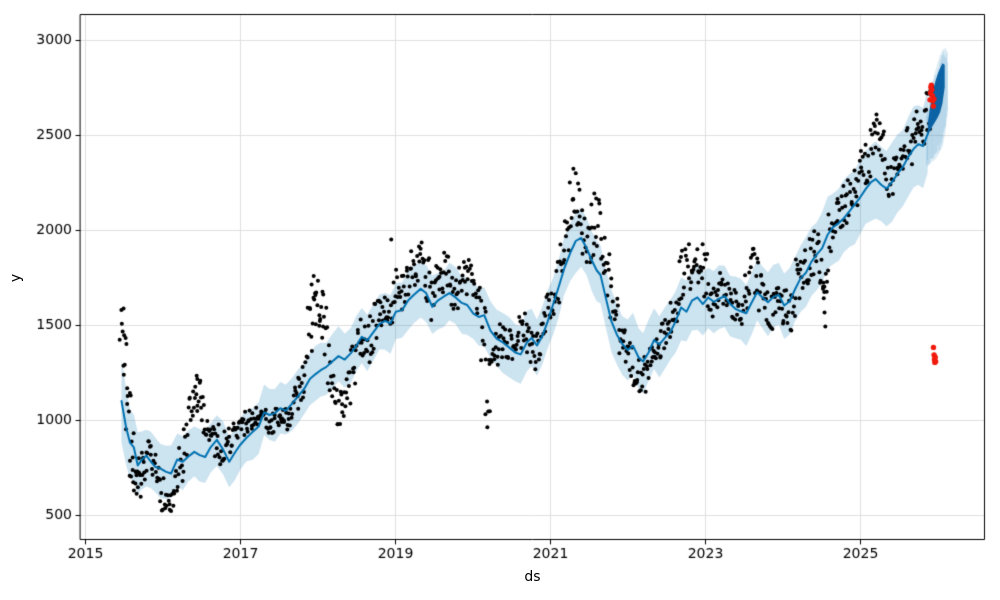 The height and width of the screenshot is (600, 1000). What do you see at coordinates (532, 577) in the screenshot?
I see `x-axis-label: ds` at bounding box center [532, 577].